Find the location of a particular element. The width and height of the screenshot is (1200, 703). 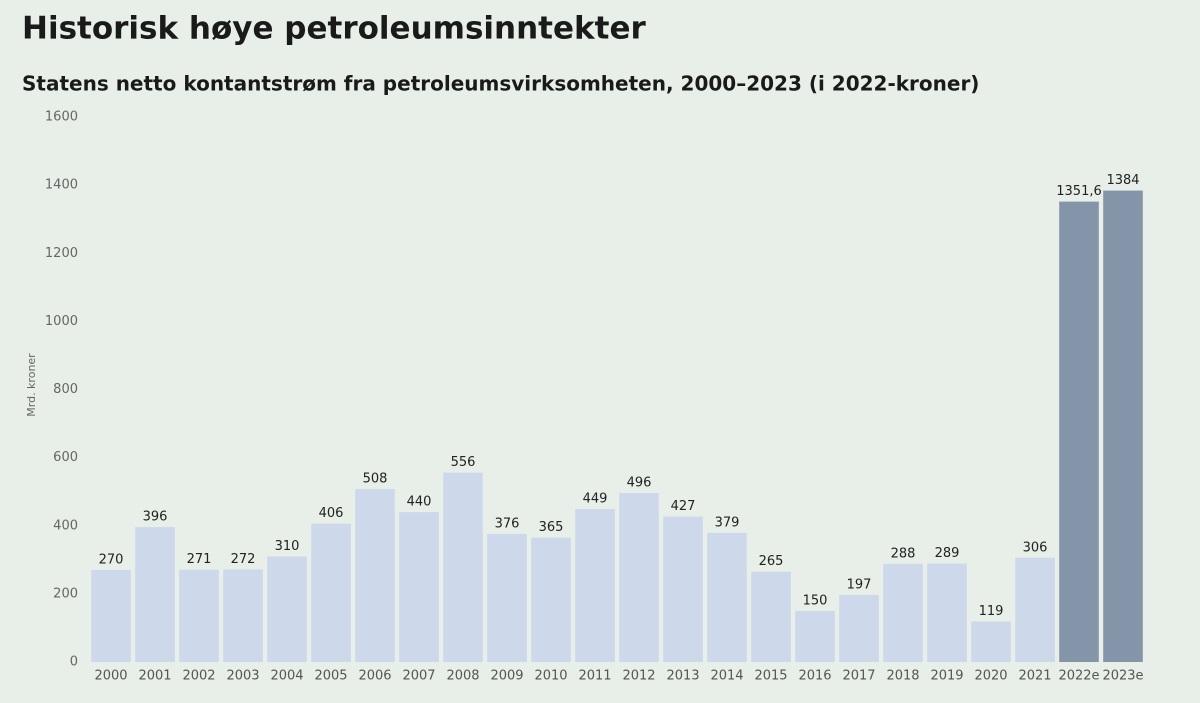

y-tick-label: 1600 is located at coordinates (61, 117).